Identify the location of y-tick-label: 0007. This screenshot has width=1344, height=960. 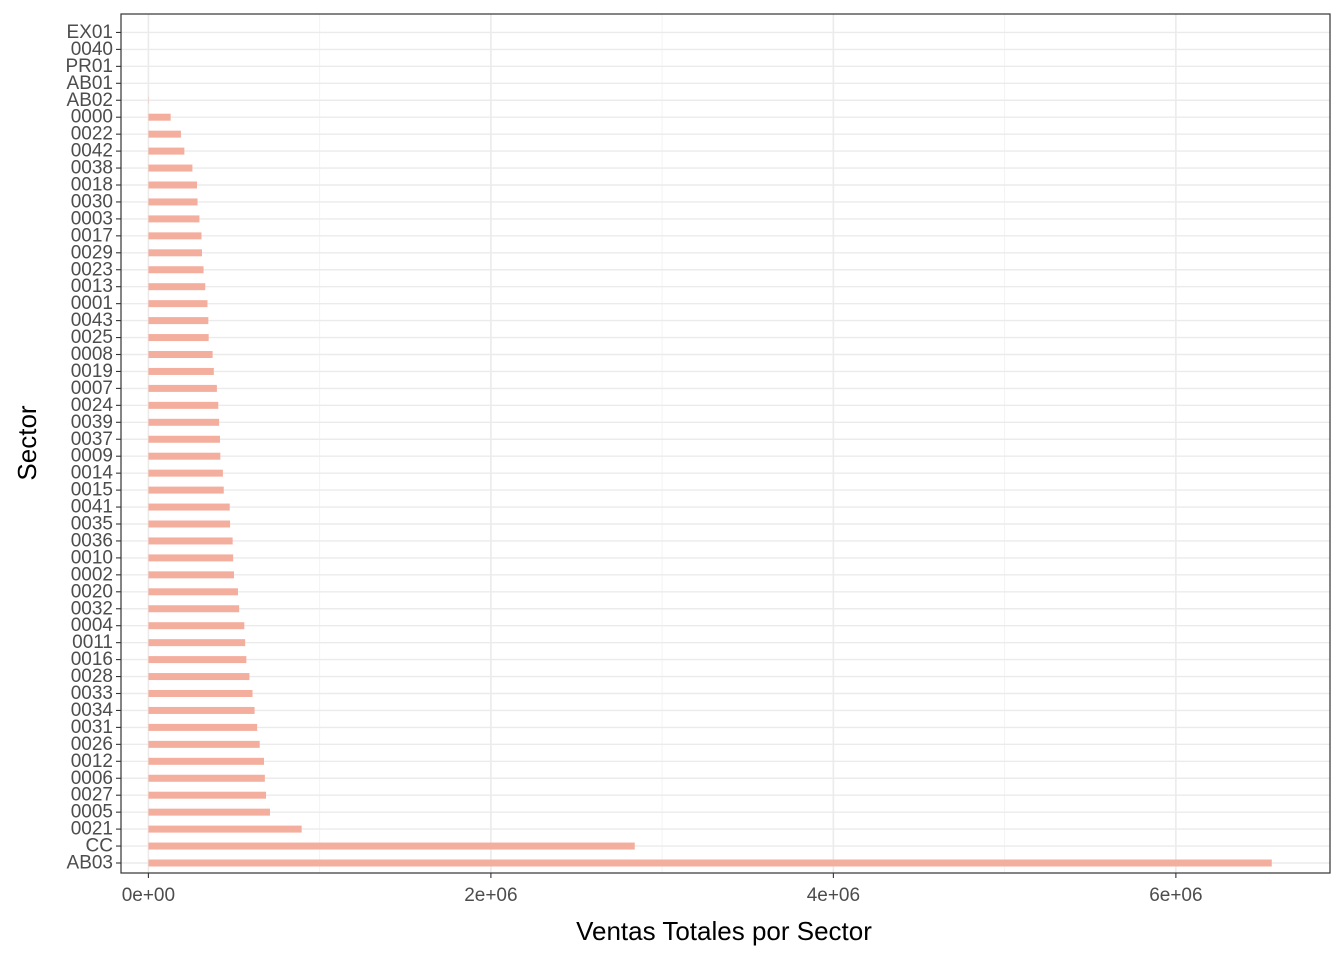
(92, 388).